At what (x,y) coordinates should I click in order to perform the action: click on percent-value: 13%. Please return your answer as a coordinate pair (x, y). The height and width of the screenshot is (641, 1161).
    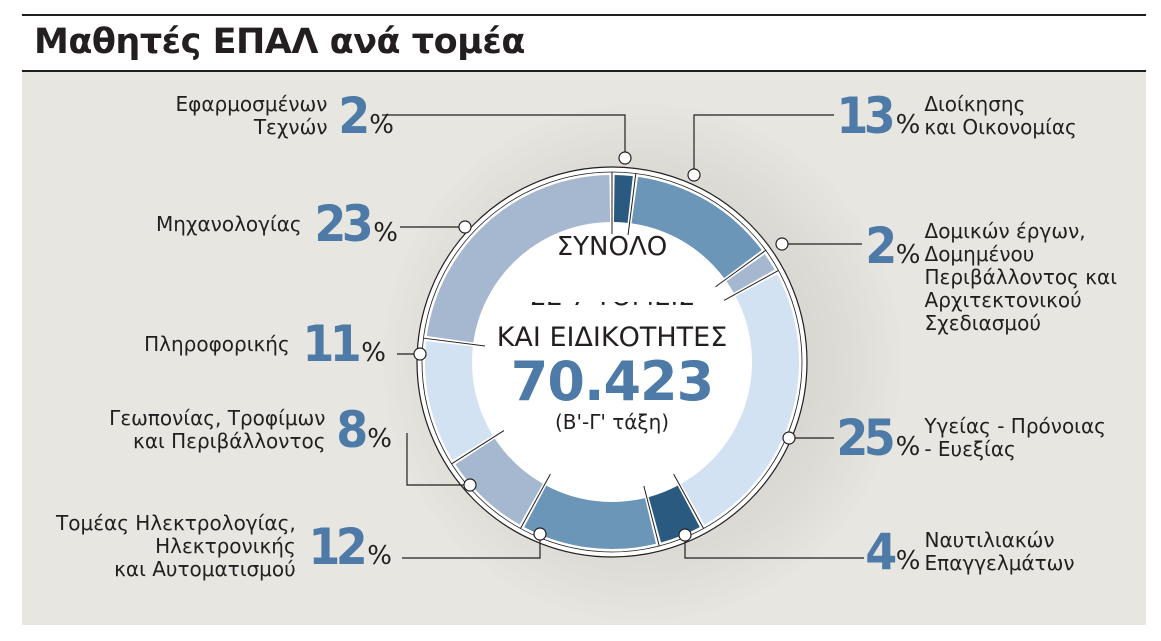
    Looking at the image, I should click on (878, 116).